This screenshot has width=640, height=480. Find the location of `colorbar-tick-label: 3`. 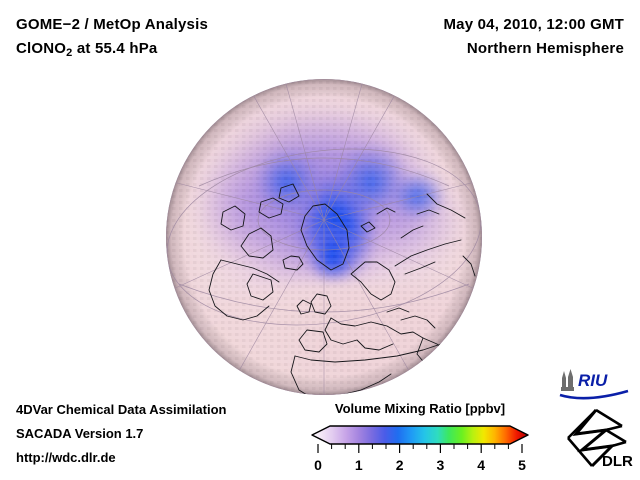

colorbar-tick-label: 3 is located at coordinates (441, 465).